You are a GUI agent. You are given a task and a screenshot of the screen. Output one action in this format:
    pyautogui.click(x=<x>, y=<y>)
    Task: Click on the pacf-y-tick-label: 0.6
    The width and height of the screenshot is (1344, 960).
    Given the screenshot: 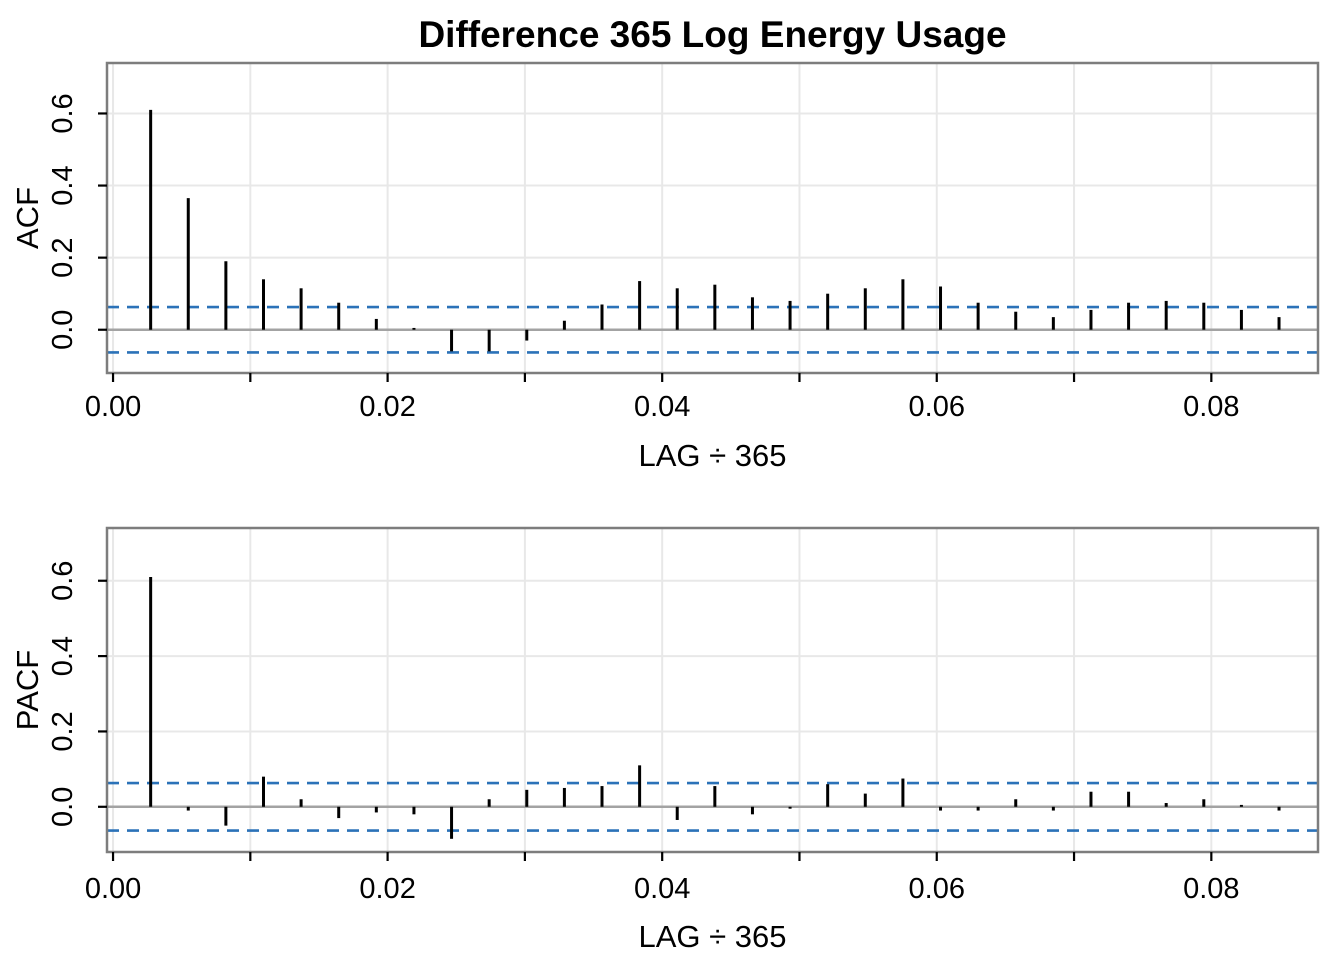 What is the action you would take?
    pyautogui.click(x=63, y=581)
    